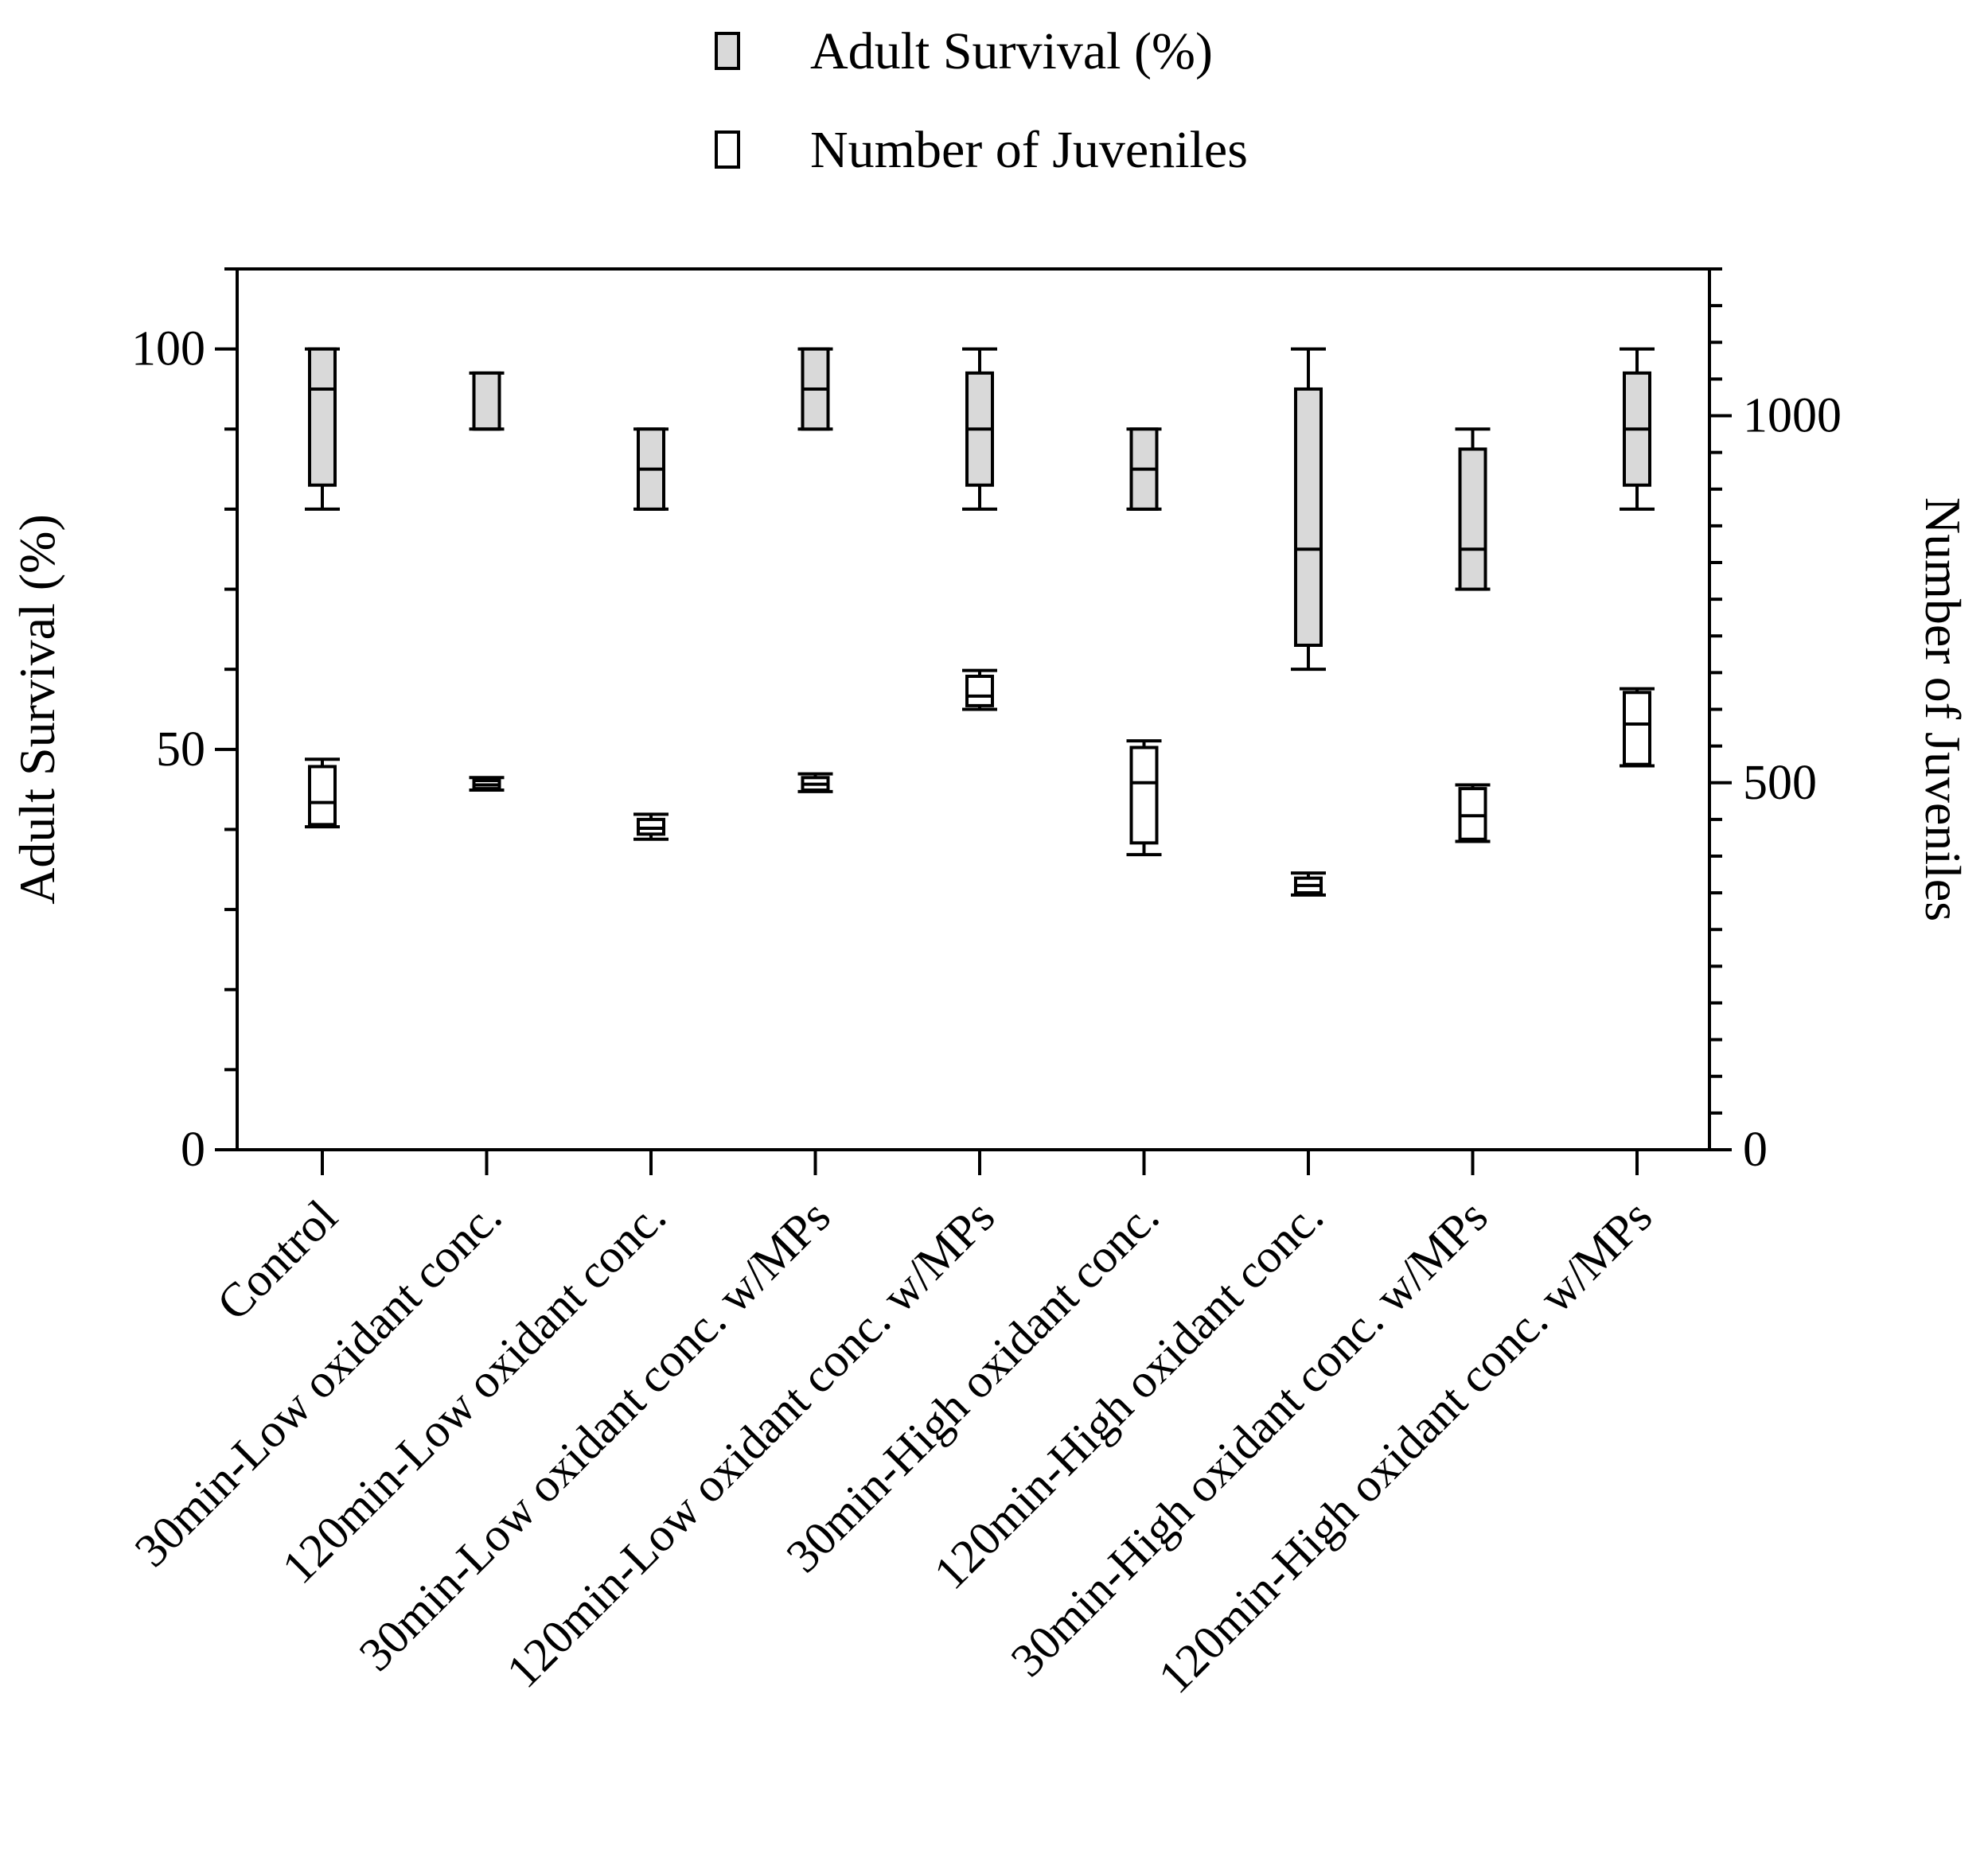 Image resolution: width=1988 pixels, height=1869 pixels. Describe the element at coordinates (277, 1260) in the screenshot. I see `category-label-0: Control` at that location.